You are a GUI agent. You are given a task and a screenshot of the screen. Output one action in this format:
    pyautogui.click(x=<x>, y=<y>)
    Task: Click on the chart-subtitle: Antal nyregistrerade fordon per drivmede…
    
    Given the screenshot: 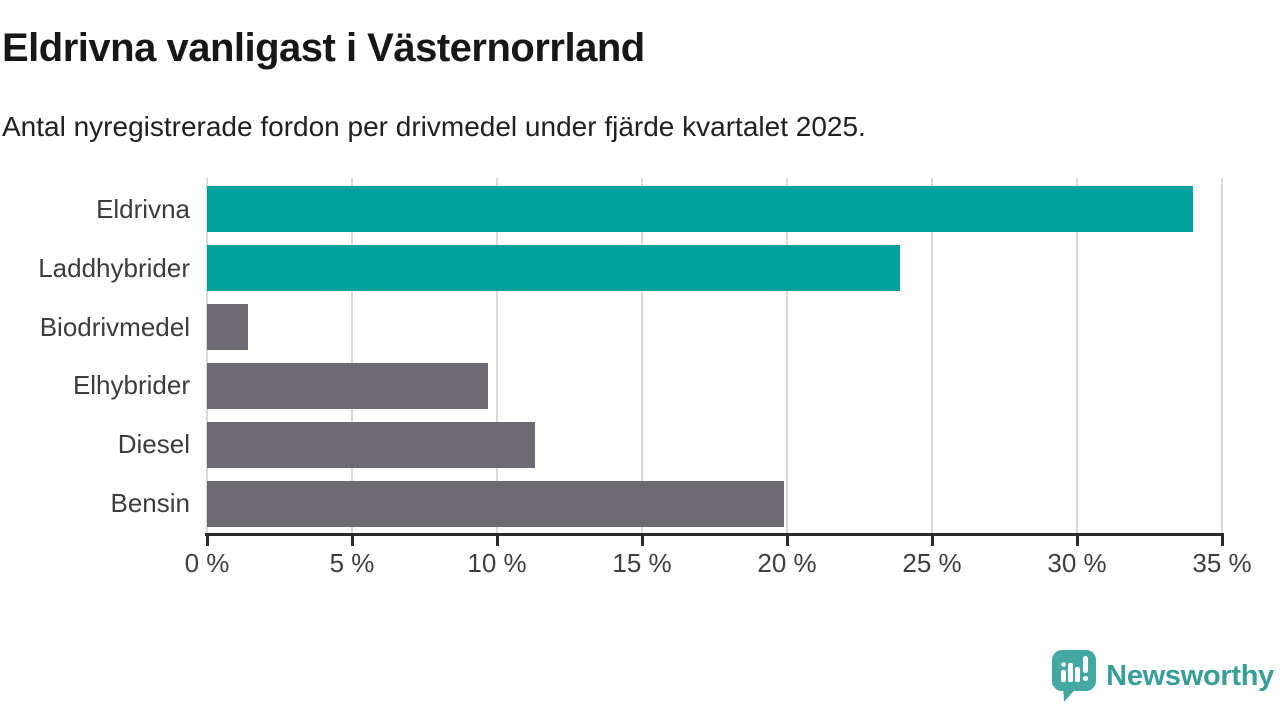 What is the action you would take?
    pyautogui.click(x=434, y=126)
    